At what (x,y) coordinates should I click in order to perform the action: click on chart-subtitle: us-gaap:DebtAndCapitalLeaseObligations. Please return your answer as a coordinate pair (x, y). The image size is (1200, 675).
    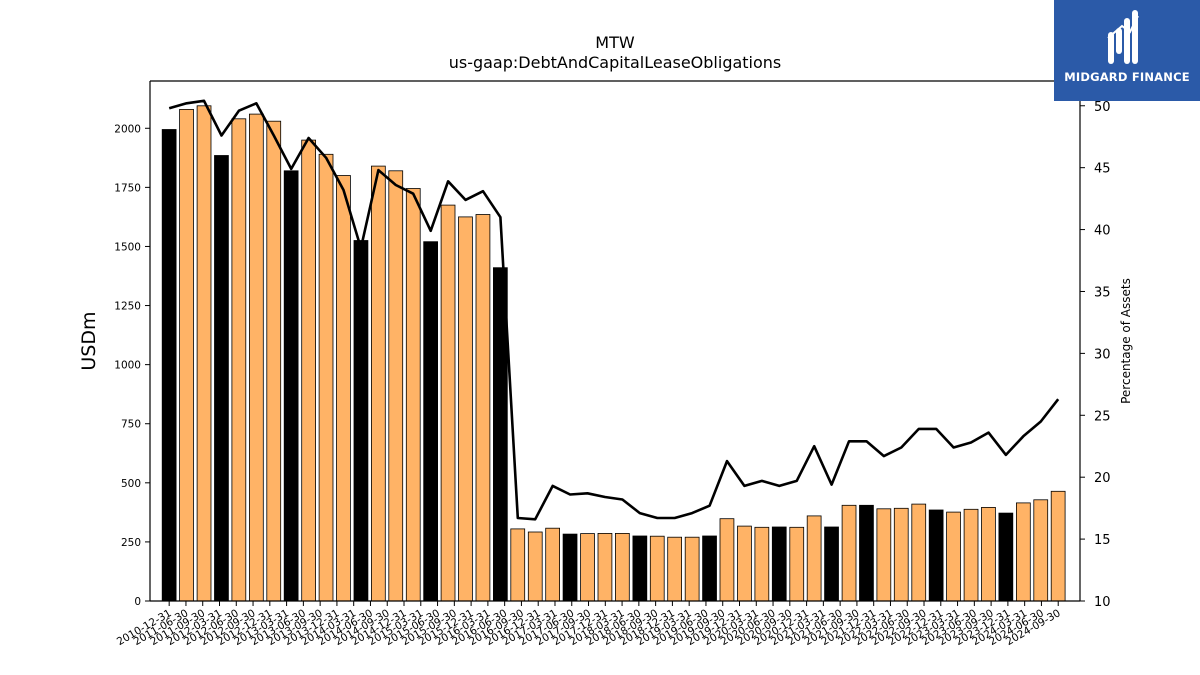
    Looking at the image, I should click on (615, 62).